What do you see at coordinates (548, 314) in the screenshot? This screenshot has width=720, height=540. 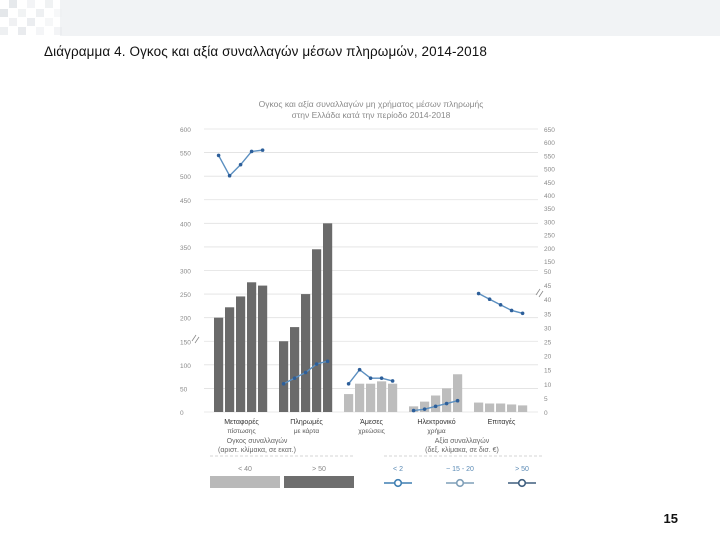 I see `right-lower-tick-label: 35` at bounding box center [548, 314].